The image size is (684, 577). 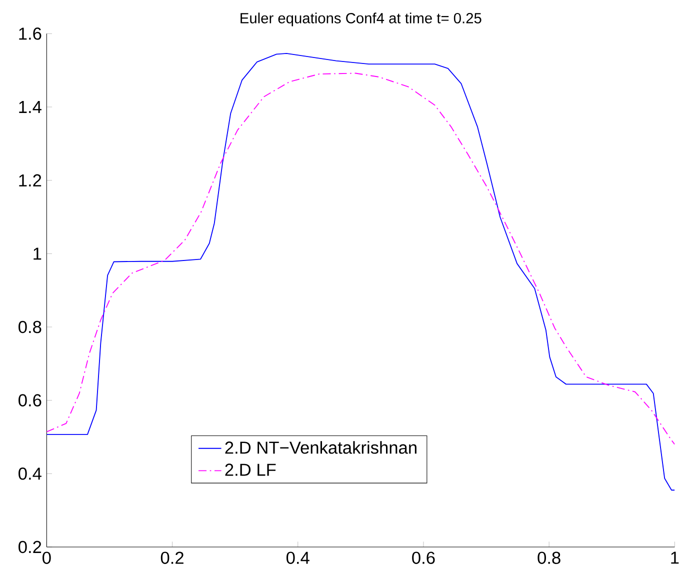 I want to click on x-tick-label: 0.6, so click(x=423, y=558).